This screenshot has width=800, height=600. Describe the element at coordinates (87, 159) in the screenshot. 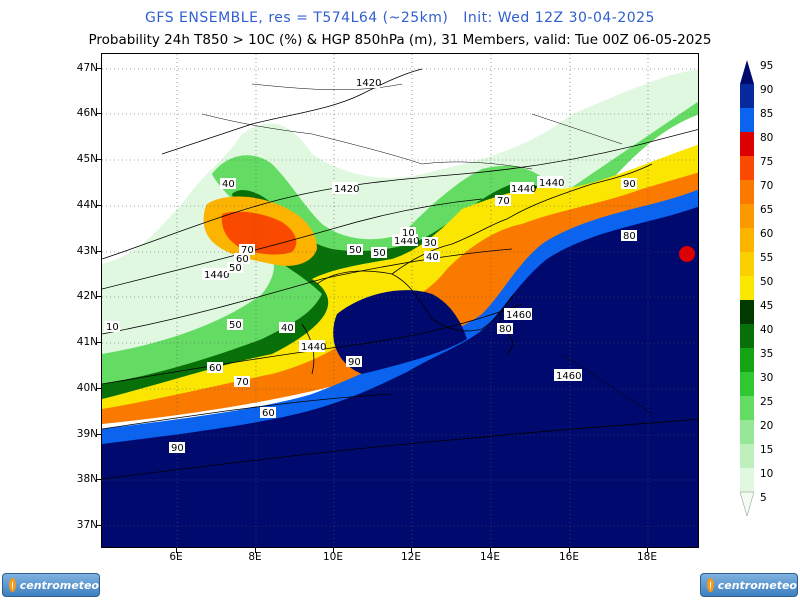

I see `lat-label-45n: 45N` at that location.